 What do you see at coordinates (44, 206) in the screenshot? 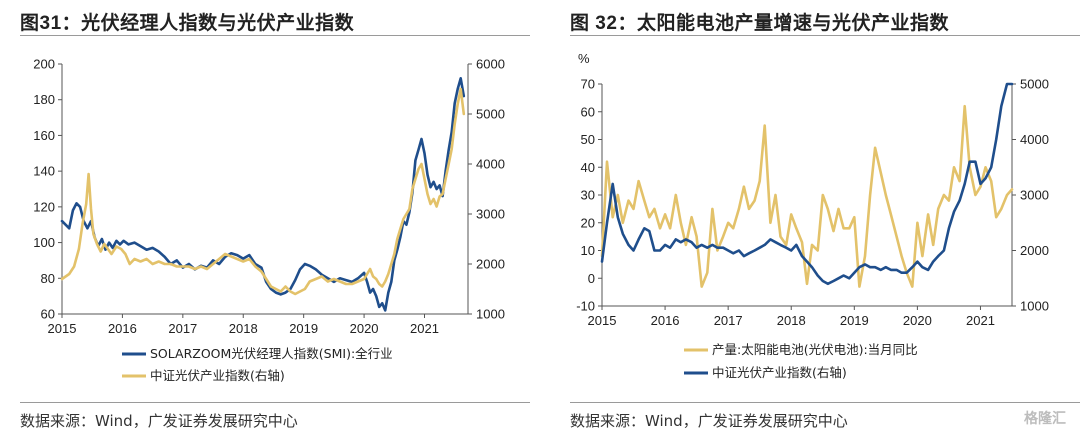
I see `y-left-tick-label: 120` at bounding box center [44, 206].